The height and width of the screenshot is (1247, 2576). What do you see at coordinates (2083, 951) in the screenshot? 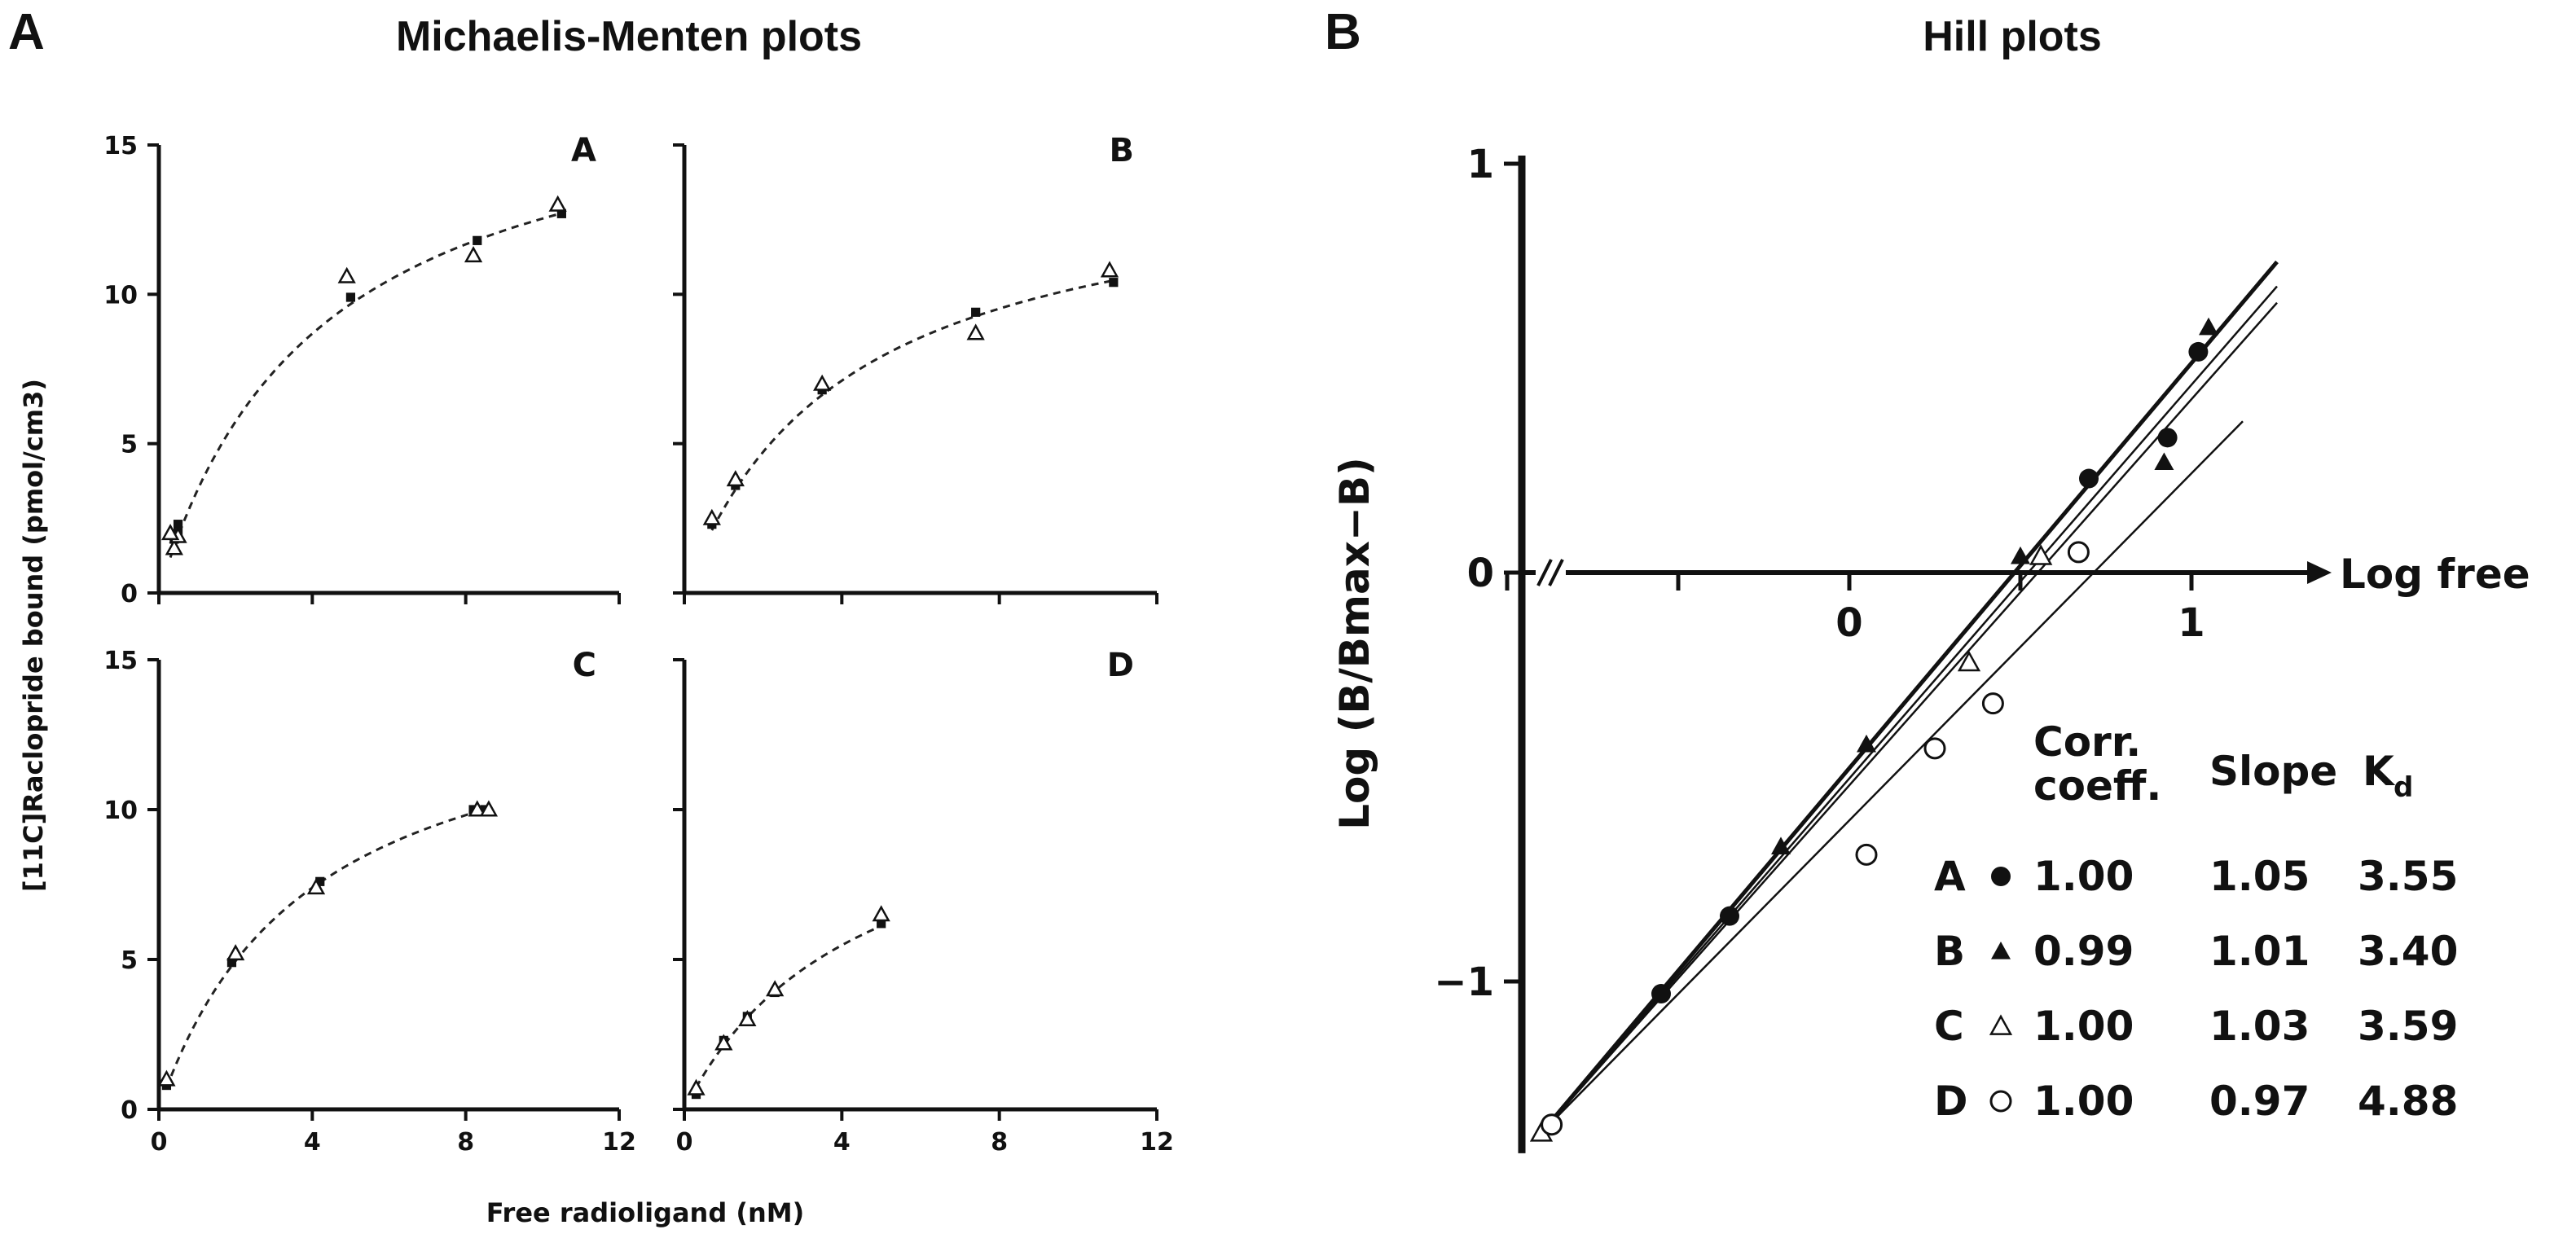
I see `table-corr-value: 0.99` at bounding box center [2083, 951].